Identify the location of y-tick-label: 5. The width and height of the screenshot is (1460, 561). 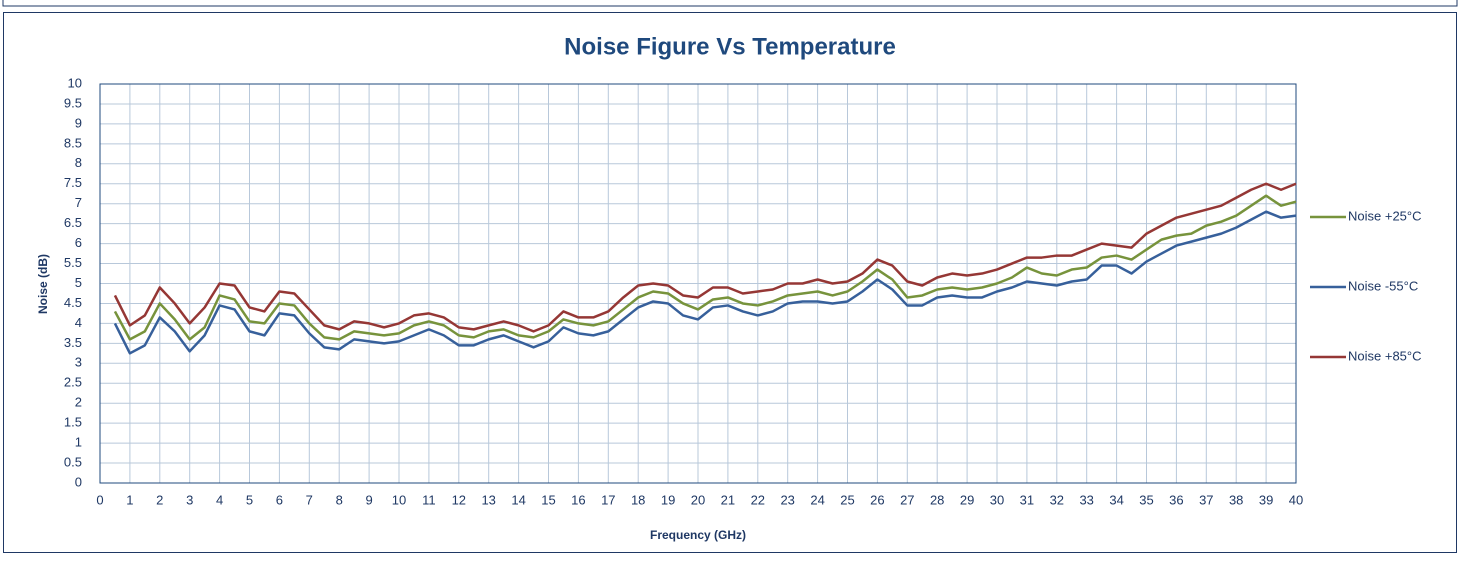
(78, 282).